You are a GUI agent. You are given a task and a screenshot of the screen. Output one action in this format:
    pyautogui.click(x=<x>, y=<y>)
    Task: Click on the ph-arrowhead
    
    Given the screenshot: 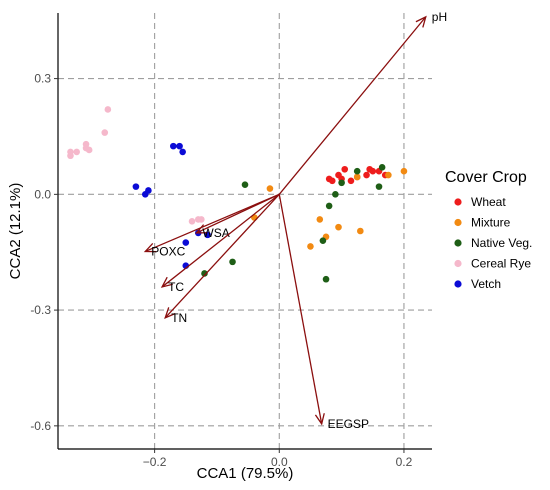 What is the action you would take?
    pyautogui.click(x=421, y=21)
    